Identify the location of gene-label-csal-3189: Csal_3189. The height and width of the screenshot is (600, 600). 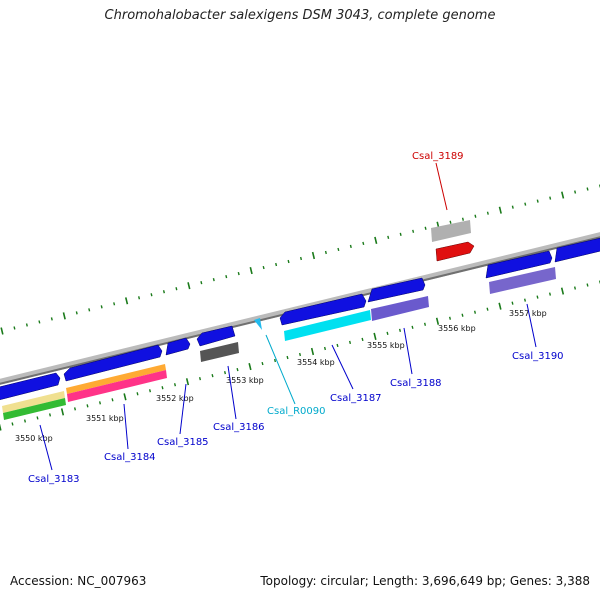
(438, 156).